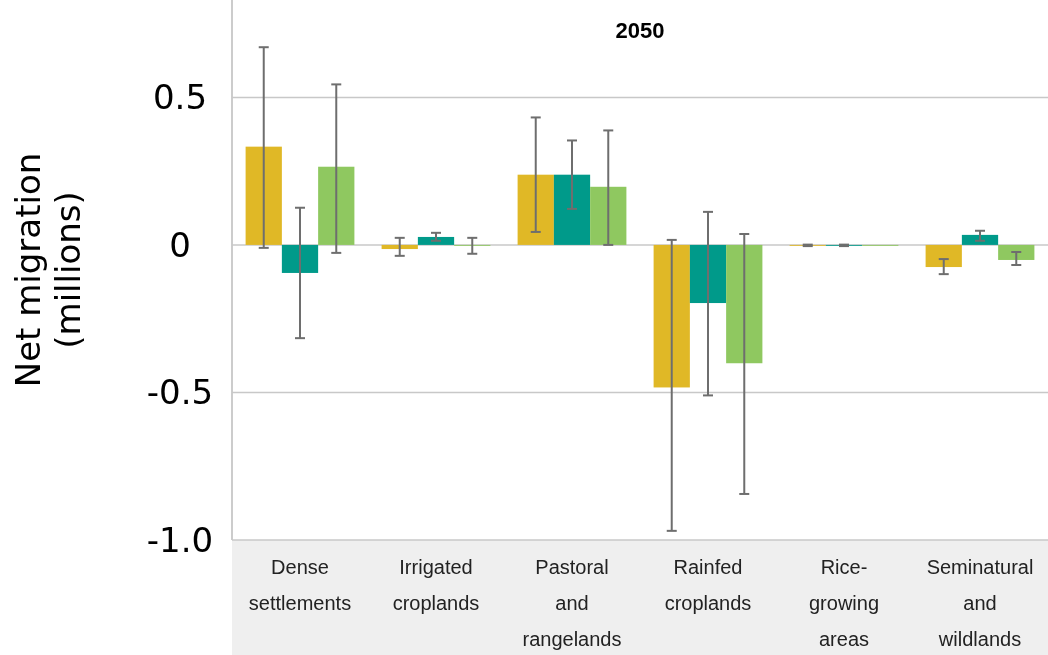 The image size is (1048, 655). I want to click on y-tick-label: -0.5, so click(180, 392).